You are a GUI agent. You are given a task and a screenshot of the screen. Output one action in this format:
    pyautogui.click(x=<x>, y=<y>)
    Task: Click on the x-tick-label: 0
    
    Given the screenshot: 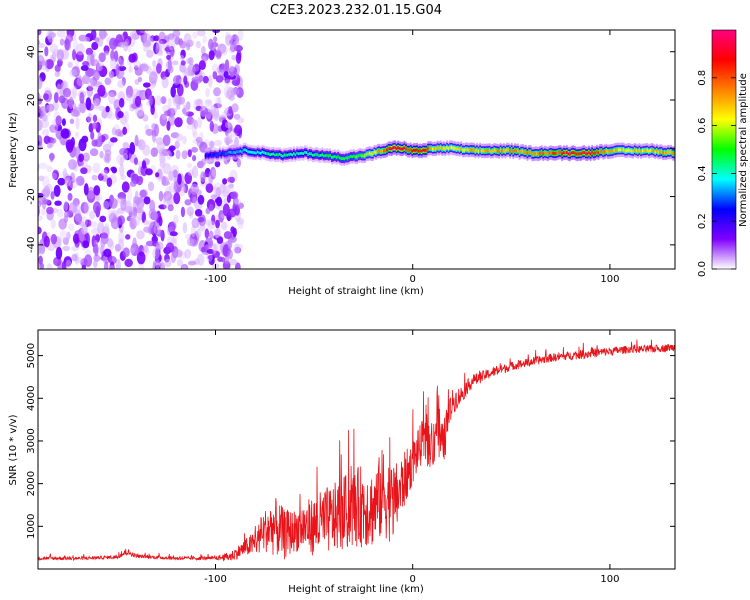 What is the action you would take?
    pyautogui.click(x=413, y=279)
    